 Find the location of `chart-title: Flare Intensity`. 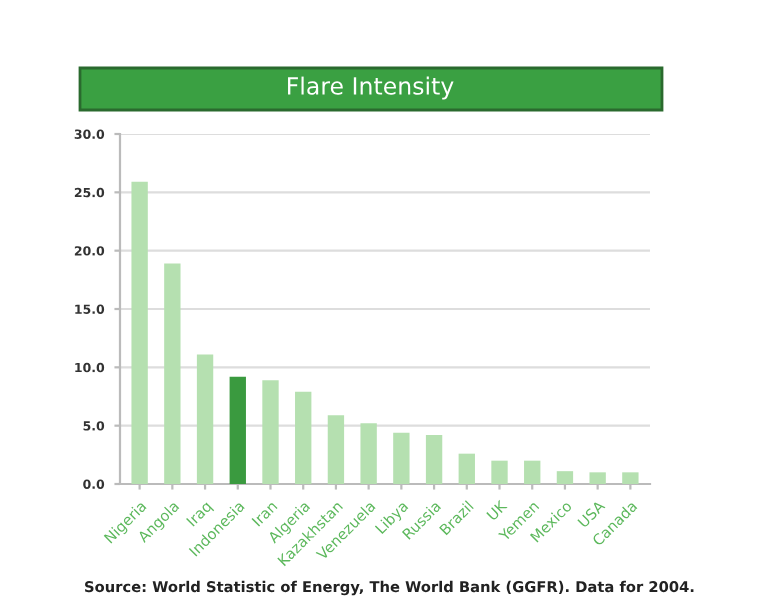

chart-title: Flare Intensity is located at coordinates (371, 88).